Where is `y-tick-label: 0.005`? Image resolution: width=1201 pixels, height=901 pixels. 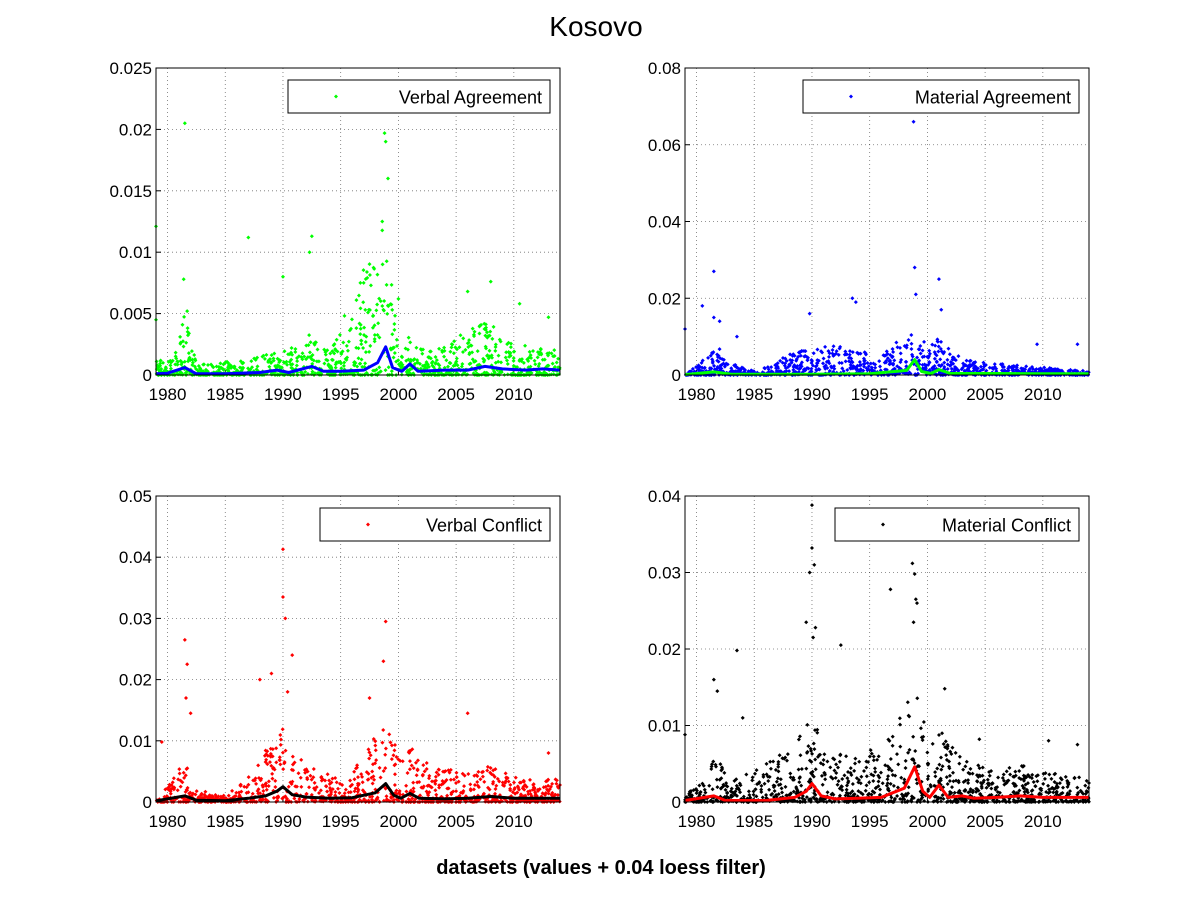
y-tick-label: 0.005 is located at coordinates (130, 314).